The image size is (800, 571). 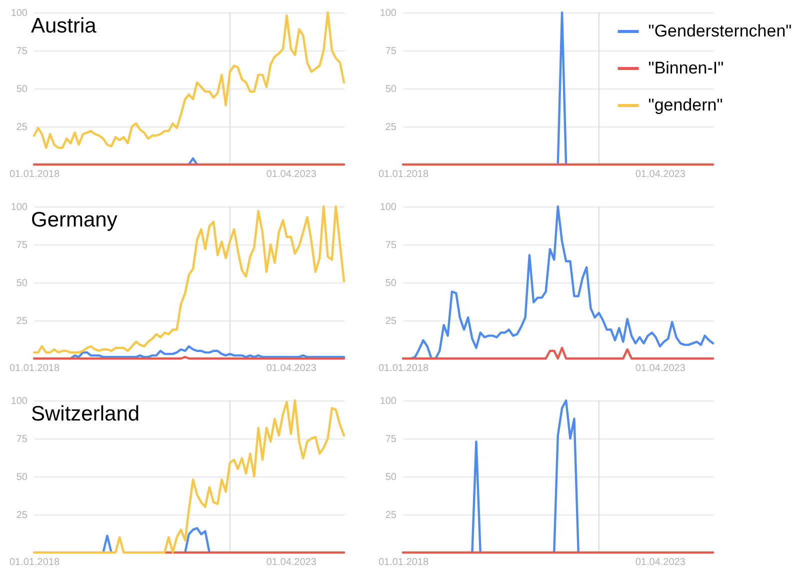 I want to click on chart-title: Austria, so click(x=64, y=26).